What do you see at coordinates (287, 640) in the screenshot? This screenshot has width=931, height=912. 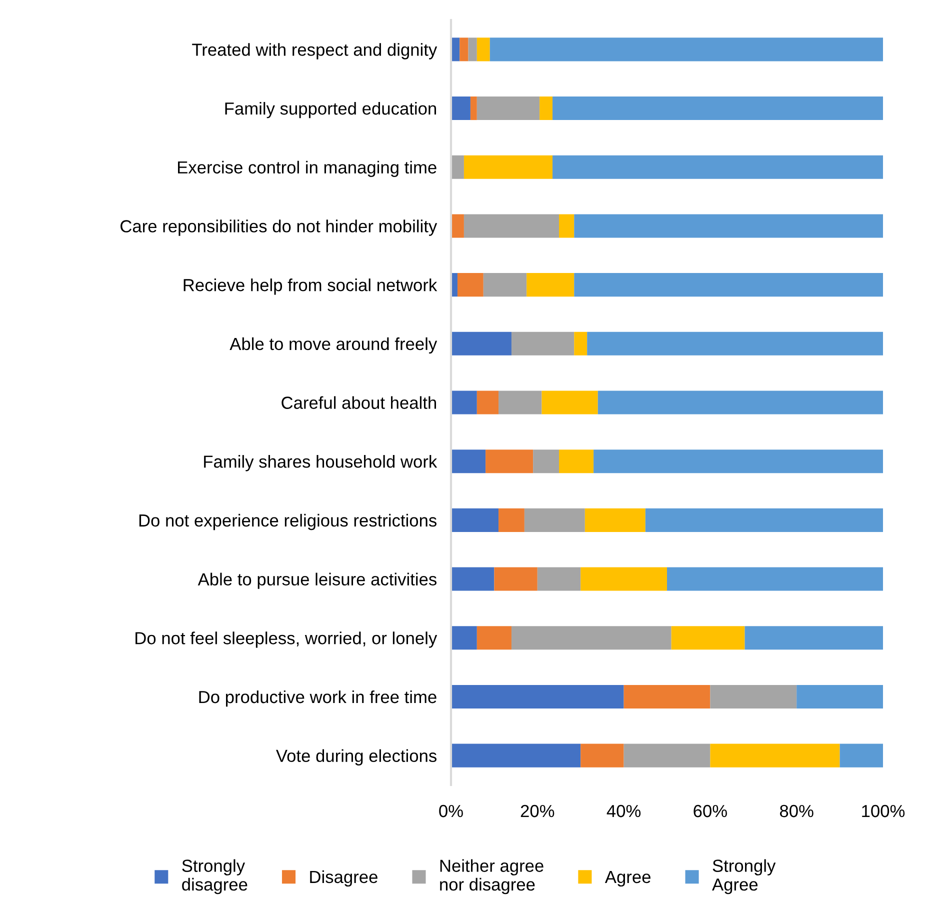 I see `y-tick-label: Do not feel sleepless, worried, or lonely` at bounding box center [287, 640].